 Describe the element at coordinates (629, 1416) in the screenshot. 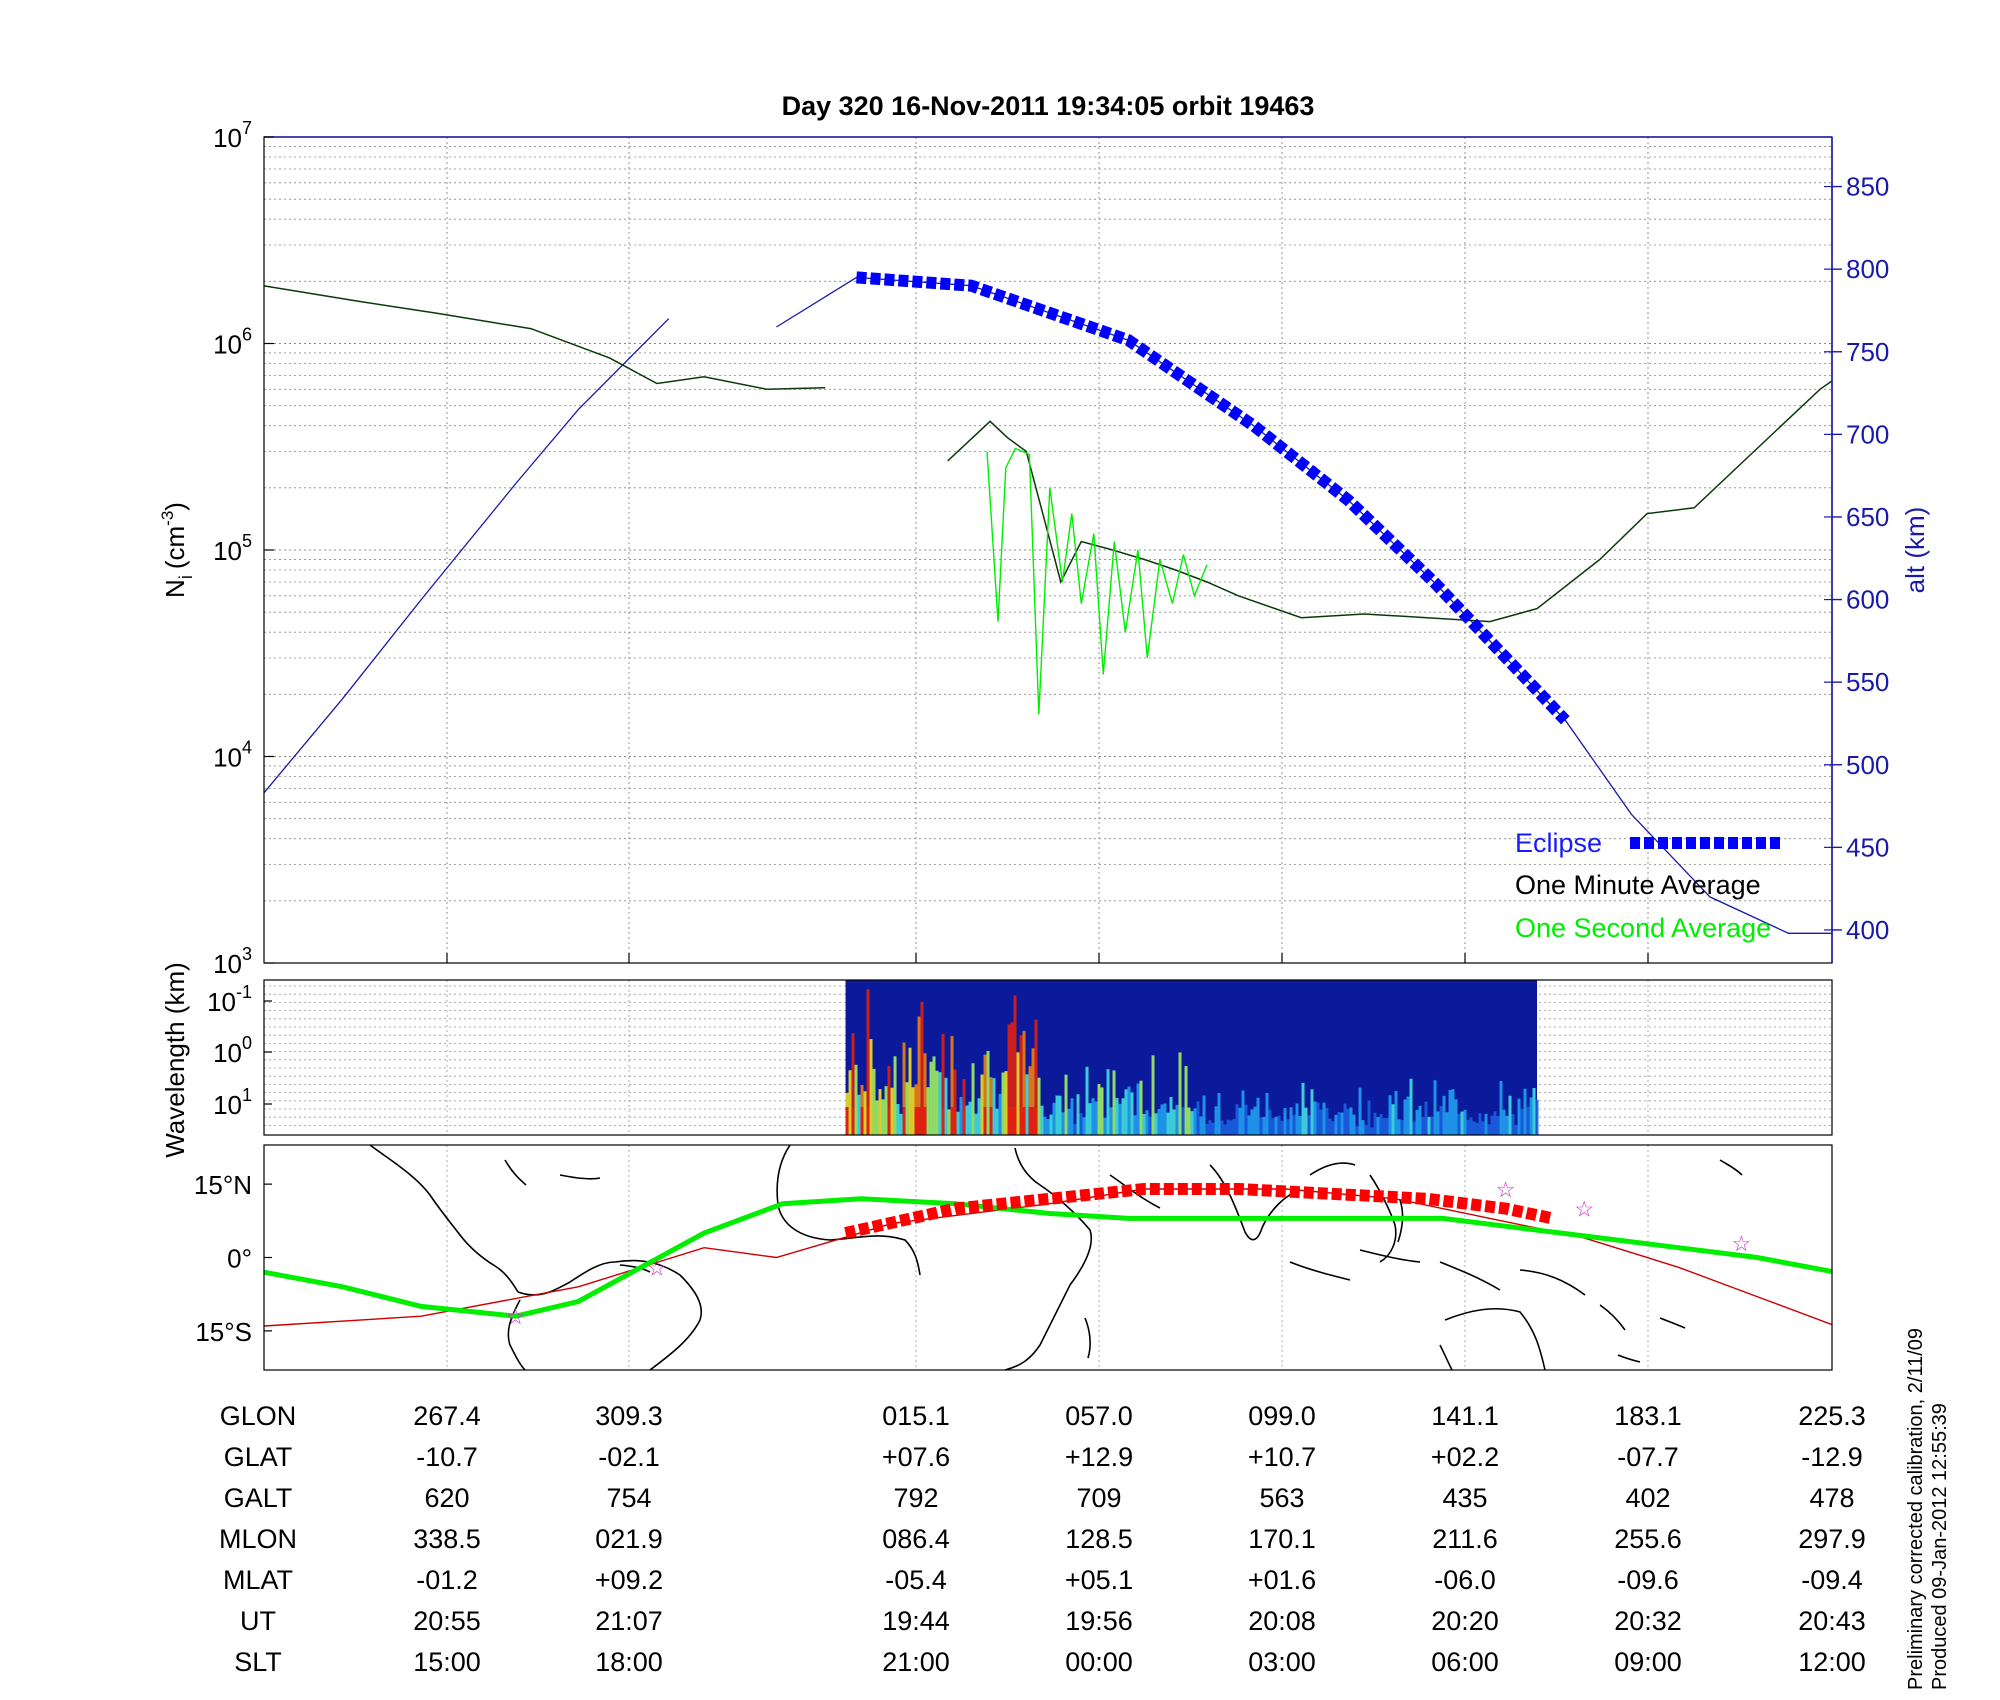

I see `table-cell: 309.3` at that location.